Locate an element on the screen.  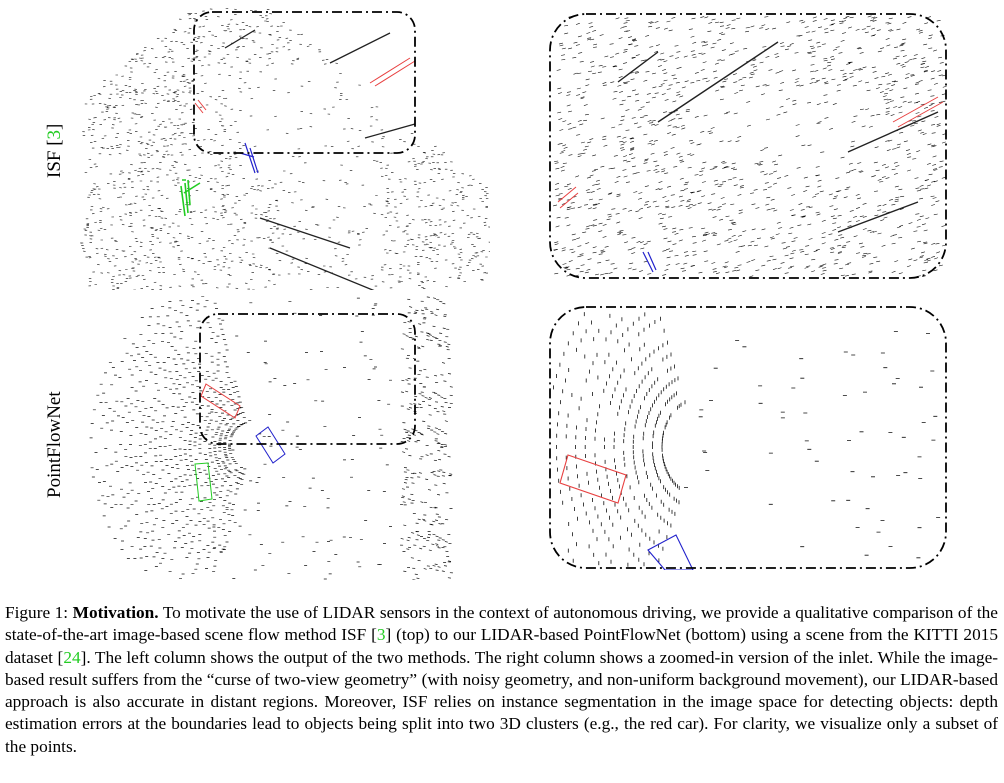
isf-zoom-view is located at coordinates (748, 146).